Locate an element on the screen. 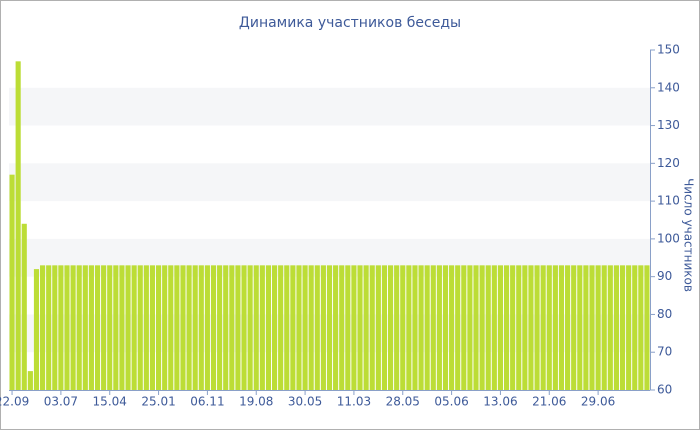 The height and width of the screenshot is (430, 700). x-tick-label: 29.06 is located at coordinates (598, 402).